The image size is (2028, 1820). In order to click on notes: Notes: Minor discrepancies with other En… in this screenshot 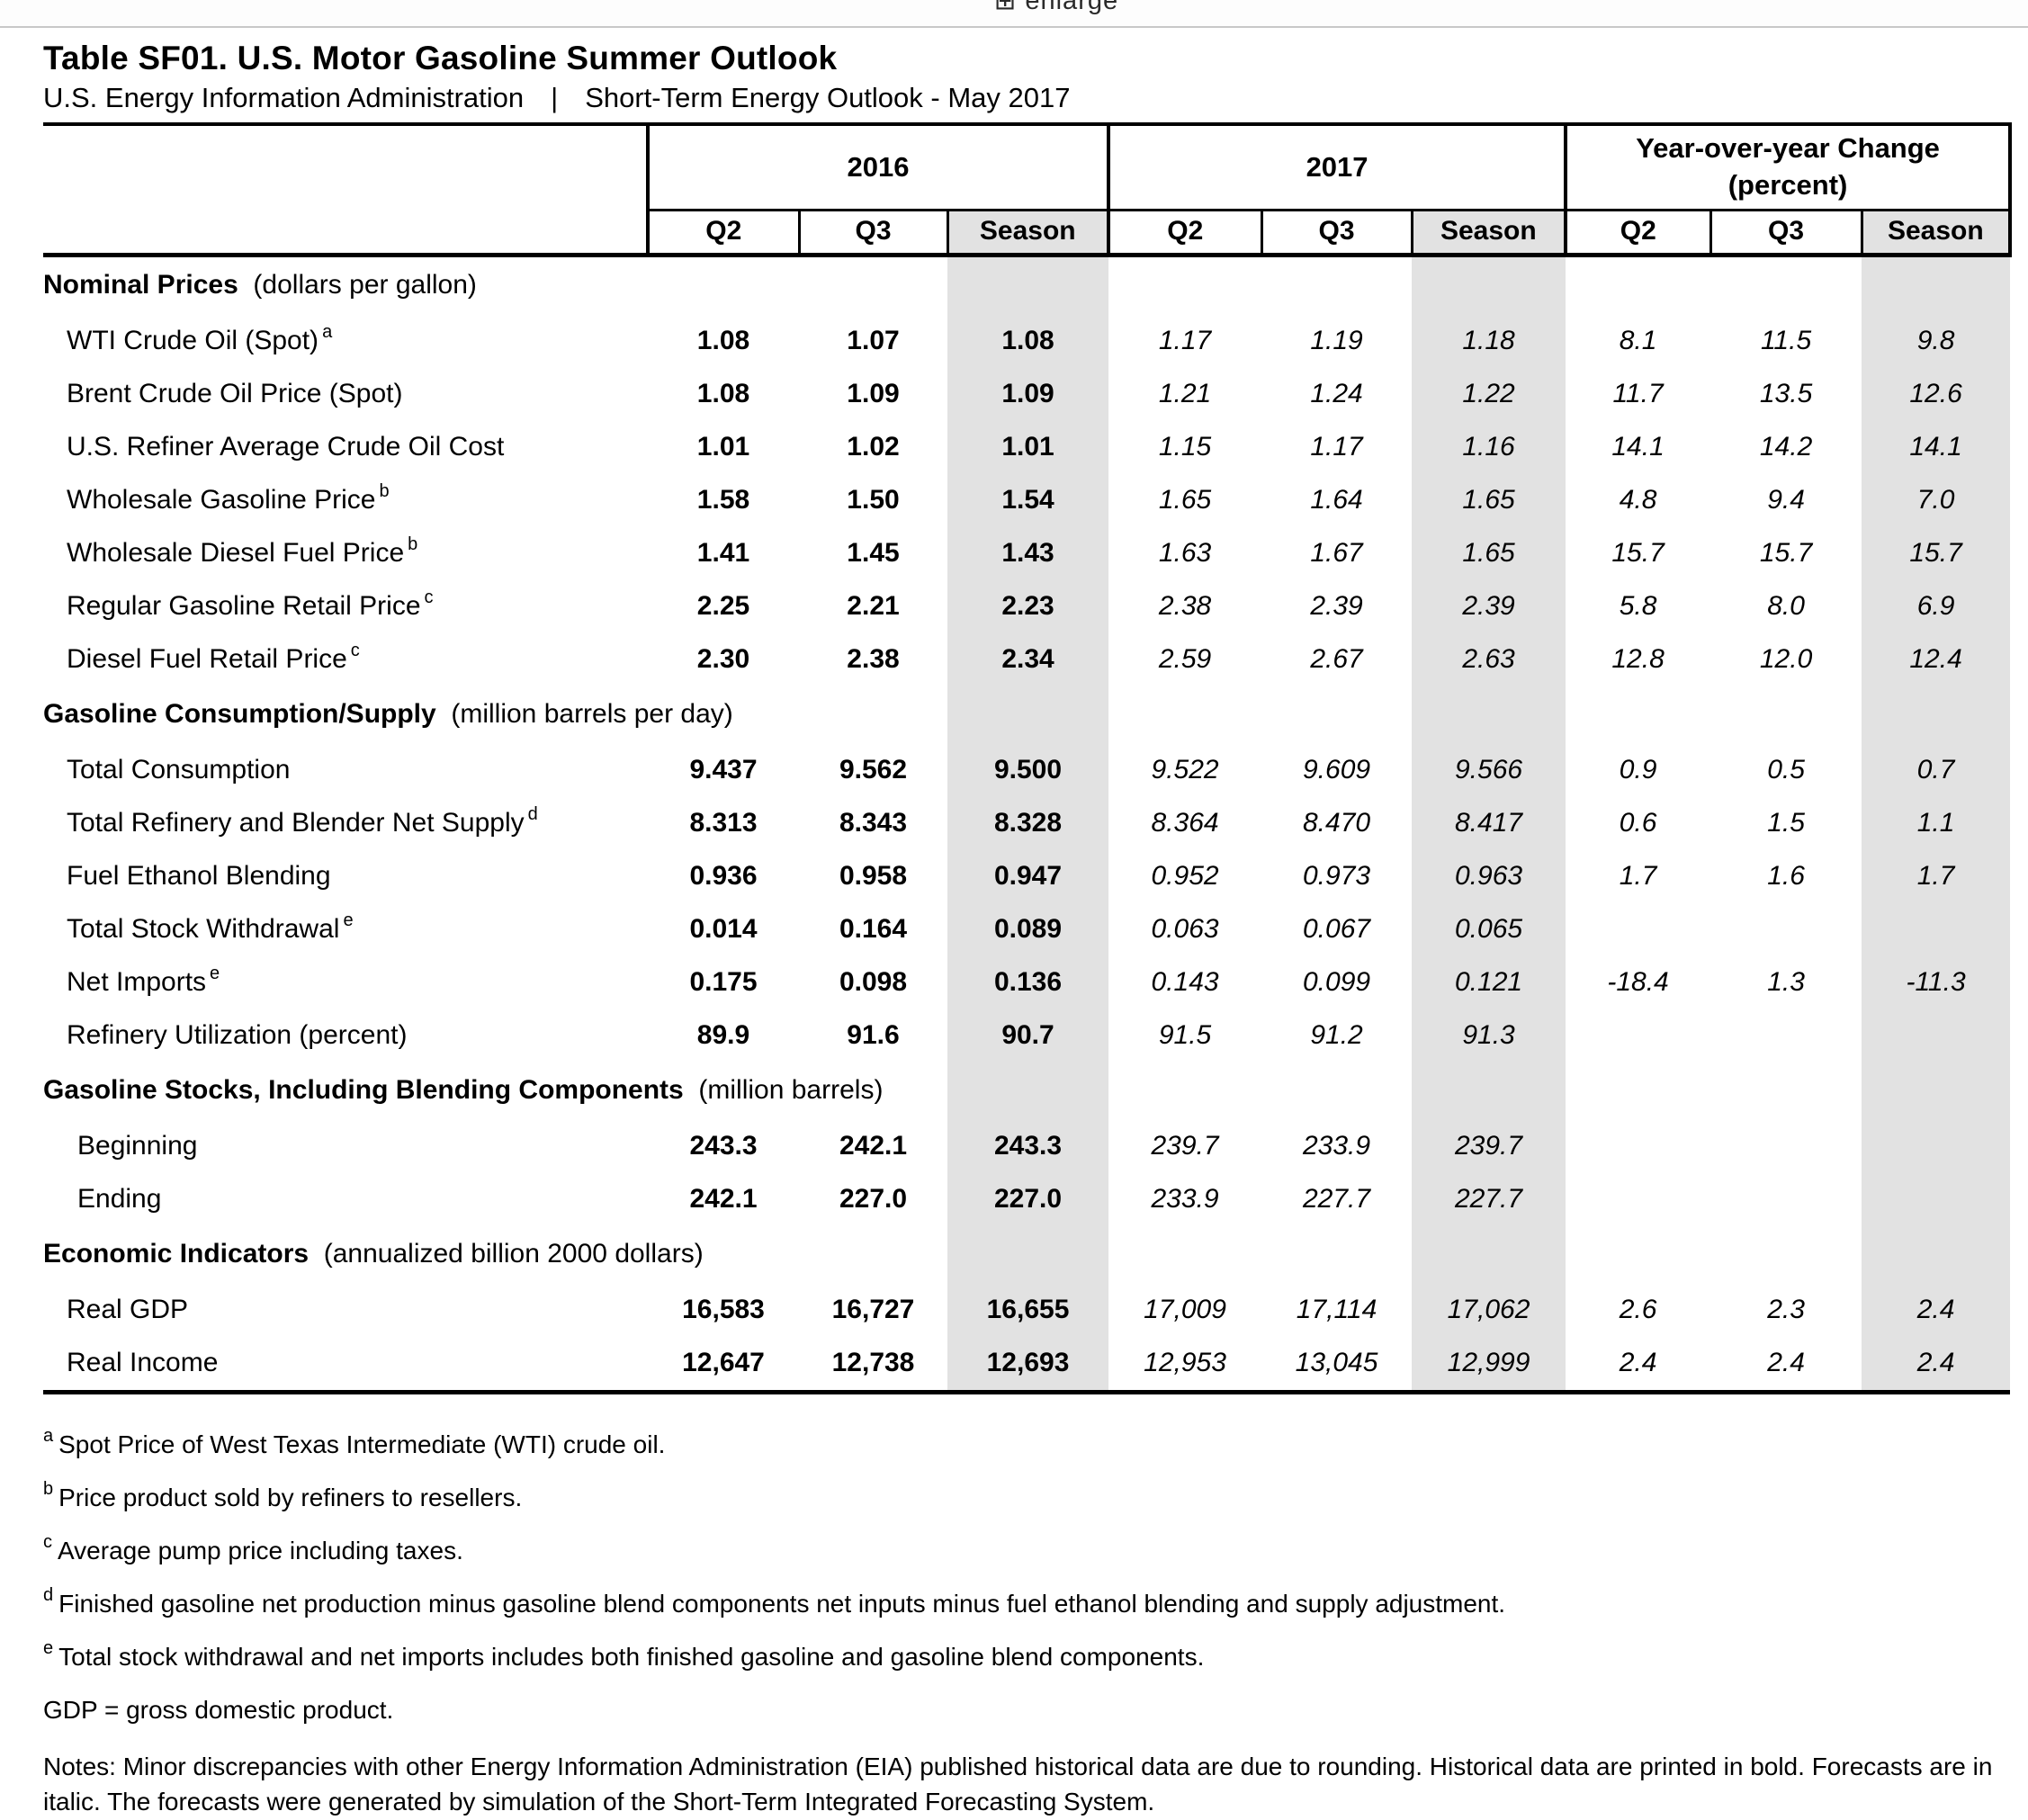, I will do `click(1018, 1784)`.